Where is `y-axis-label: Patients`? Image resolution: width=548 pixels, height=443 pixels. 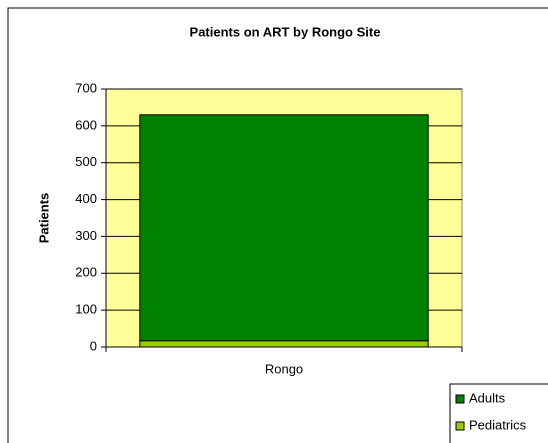 y-axis-label: Patients is located at coordinates (43, 218).